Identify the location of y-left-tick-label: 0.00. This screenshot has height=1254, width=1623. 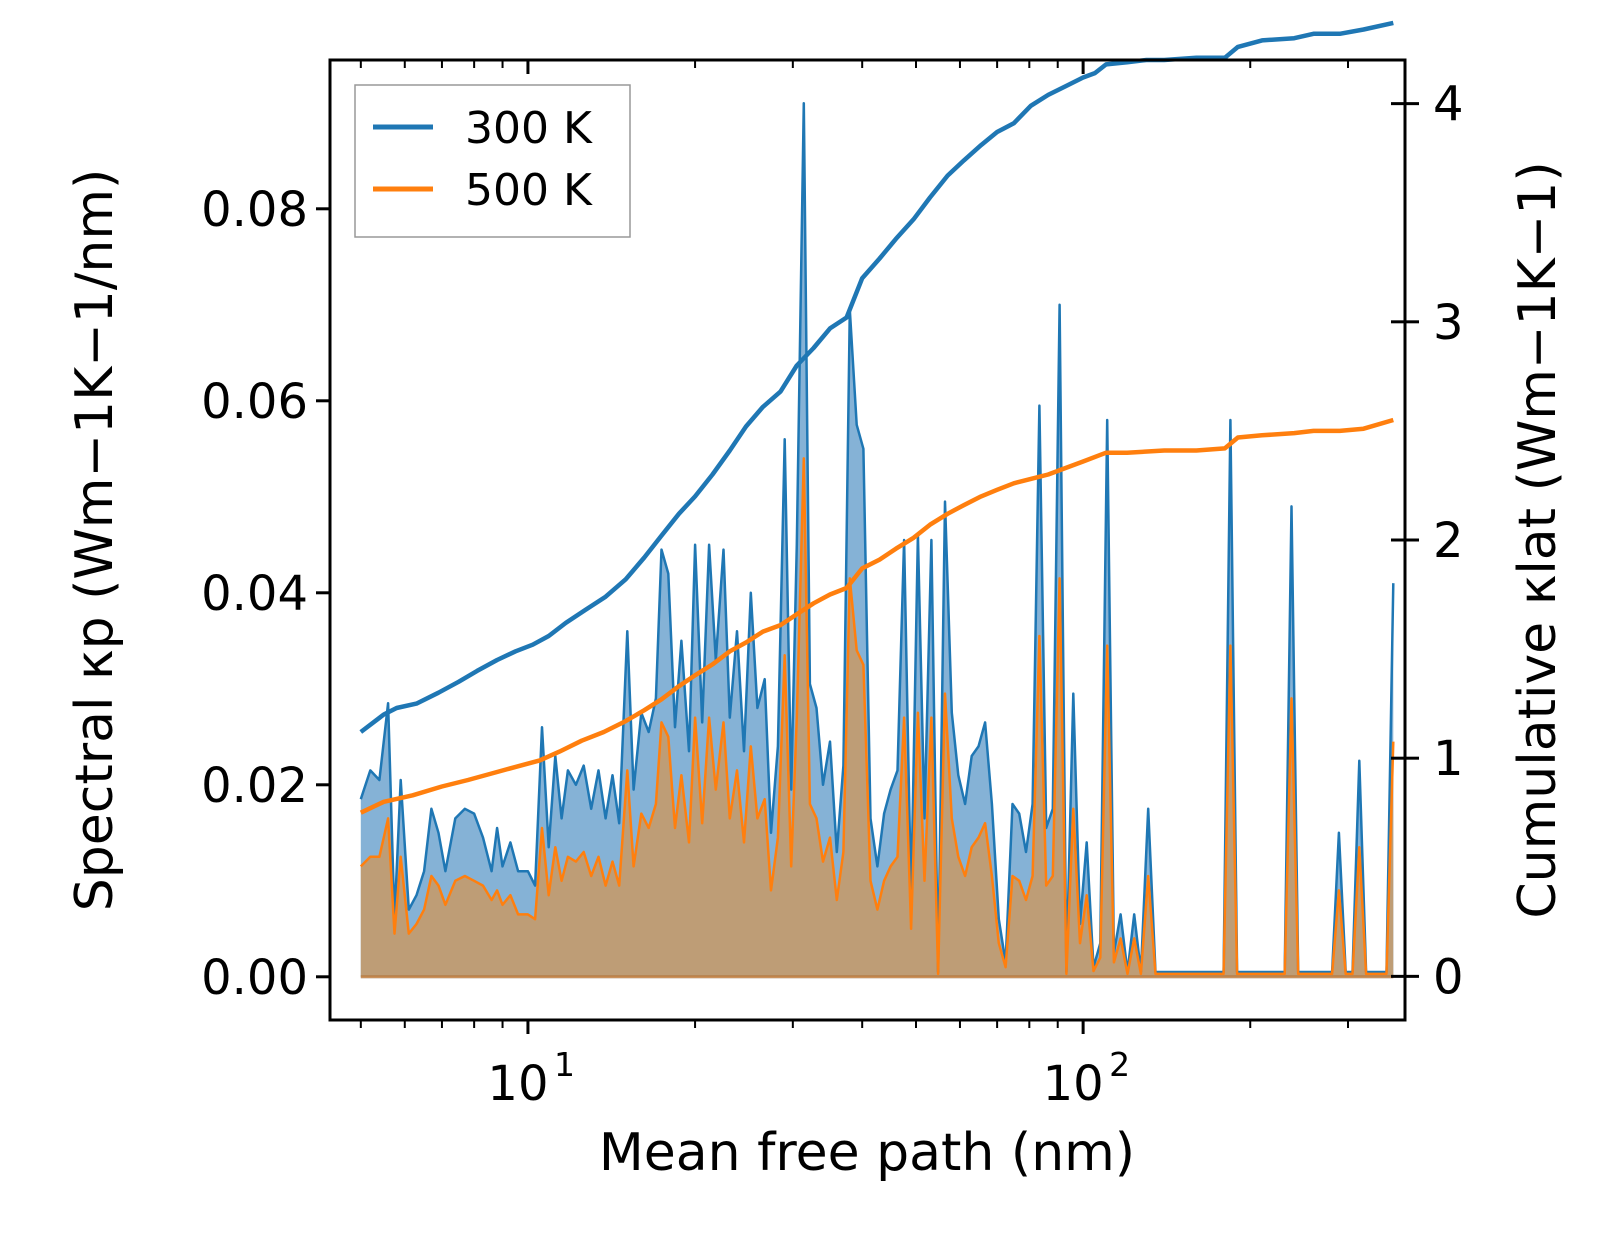
(254, 978).